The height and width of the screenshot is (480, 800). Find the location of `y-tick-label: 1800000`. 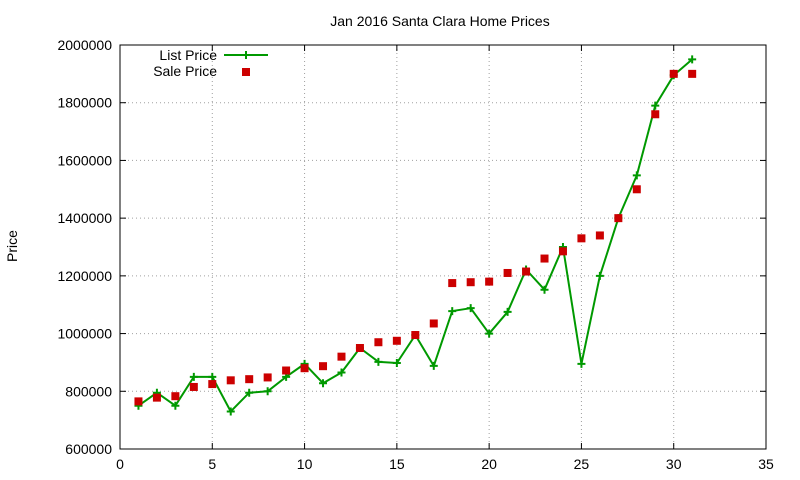

y-tick-label: 1800000 is located at coordinates (84, 103).